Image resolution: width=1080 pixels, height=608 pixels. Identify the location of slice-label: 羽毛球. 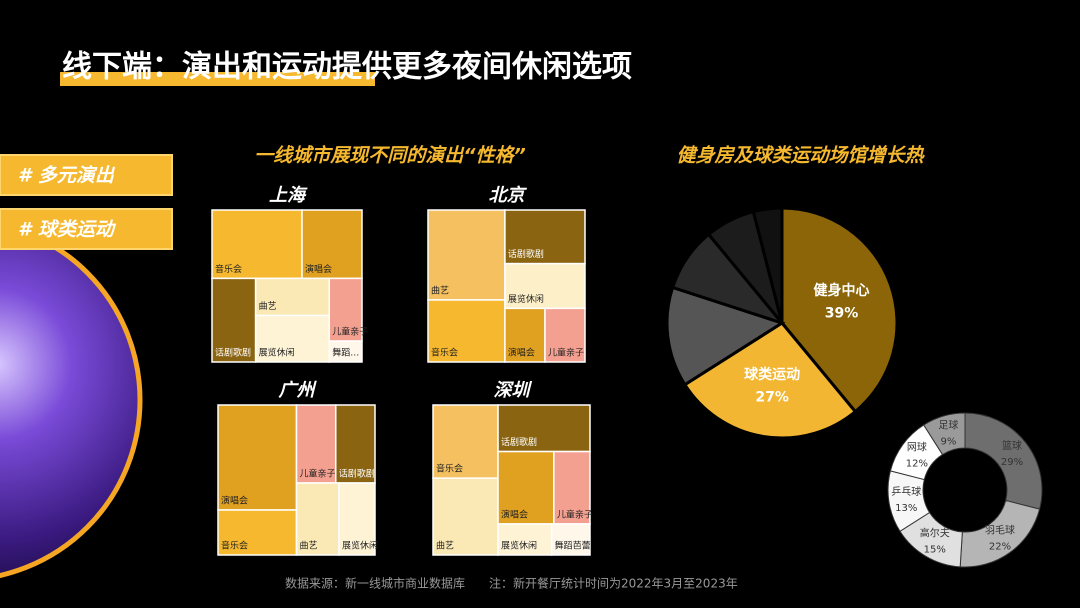
(1000, 530).